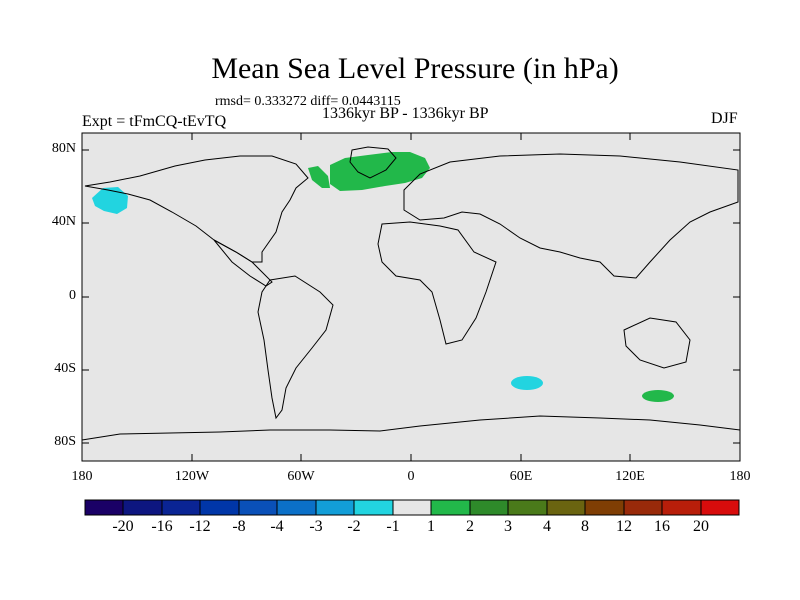 The image size is (800, 600). What do you see at coordinates (701, 526) in the screenshot?
I see `colorbar-label: 20` at bounding box center [701, 526].